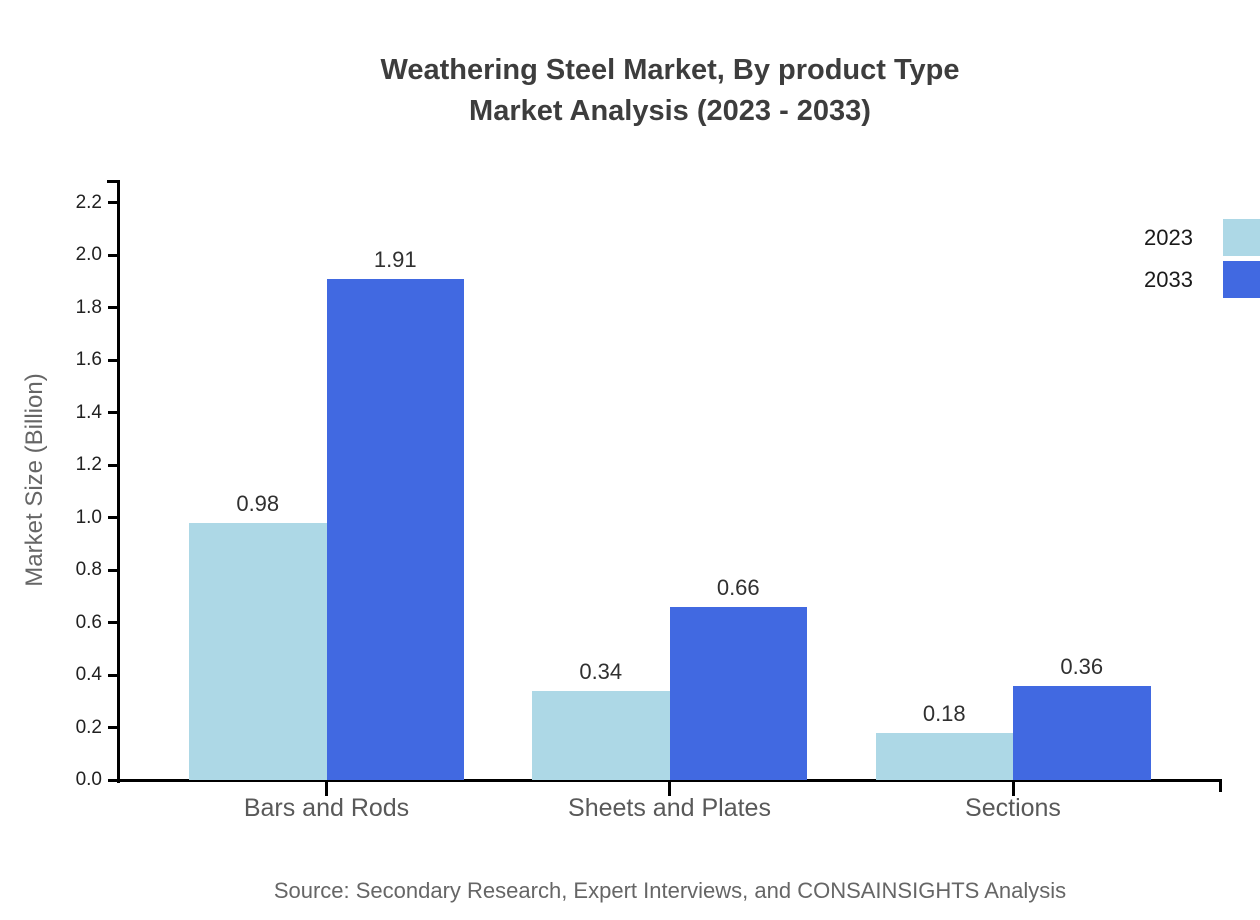 Image resolution: width=1260 pixels, height=920 pixels. Describe the element at coordinates (88, 255) in the screenshot. I see `y-axis-tick-label: 2.0` at that location.